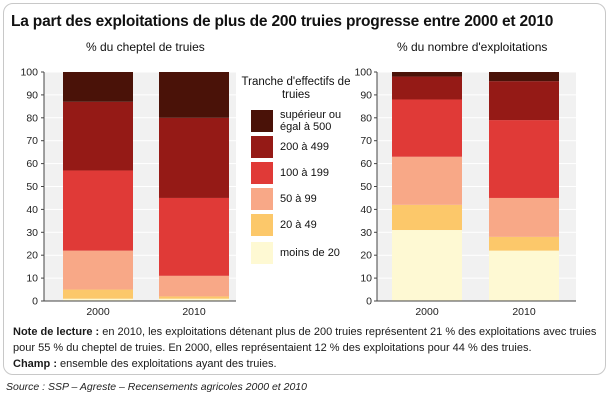  Describe the element at coordinates (32, 141) in the screenshot. I see `left-y-tick-label: 70` at that location.